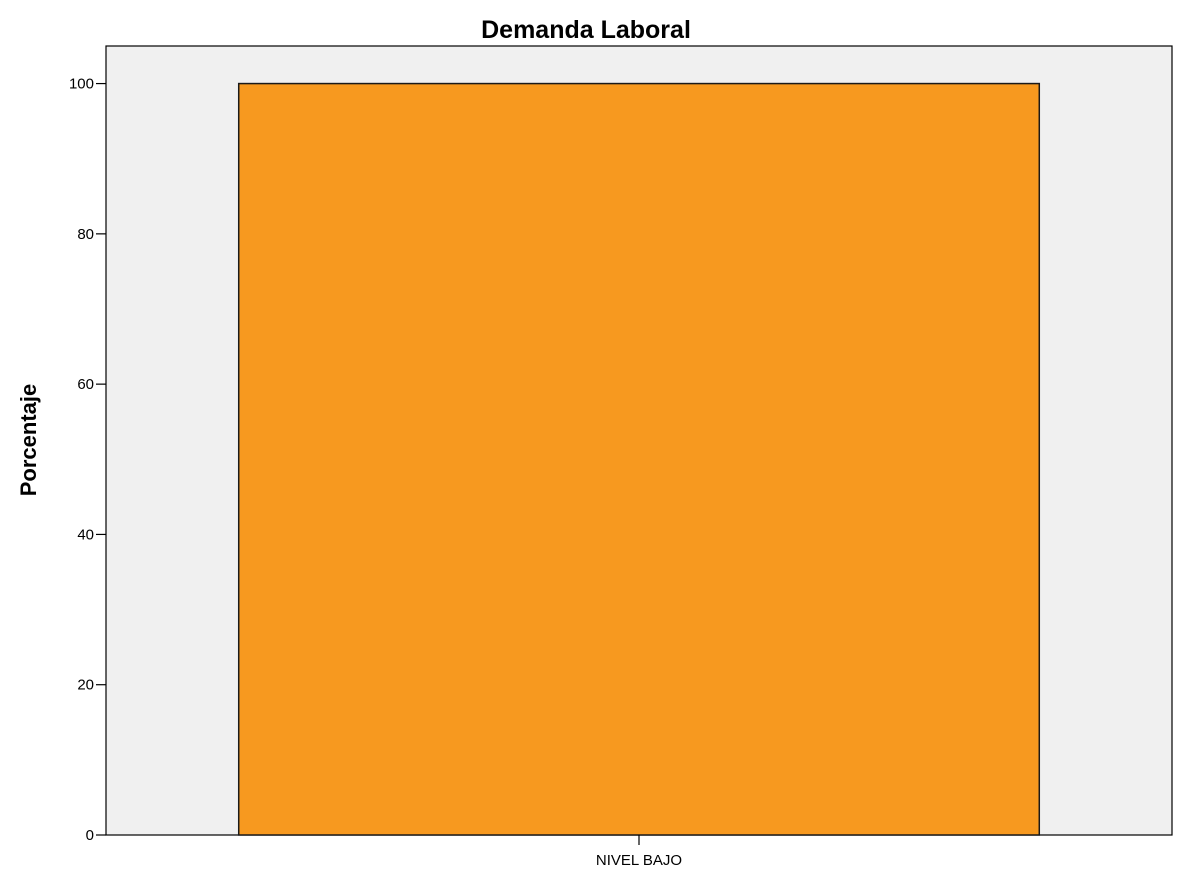  I want to click on y-tick-label: 0, so click(90, 835).